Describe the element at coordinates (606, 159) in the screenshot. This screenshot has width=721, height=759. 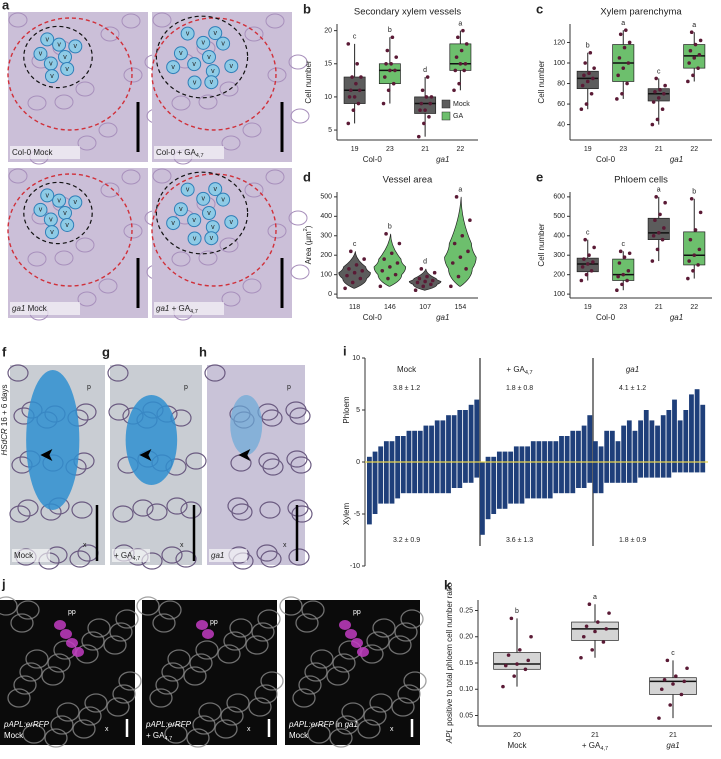
I see `x-category-label: Col-0` at that location.